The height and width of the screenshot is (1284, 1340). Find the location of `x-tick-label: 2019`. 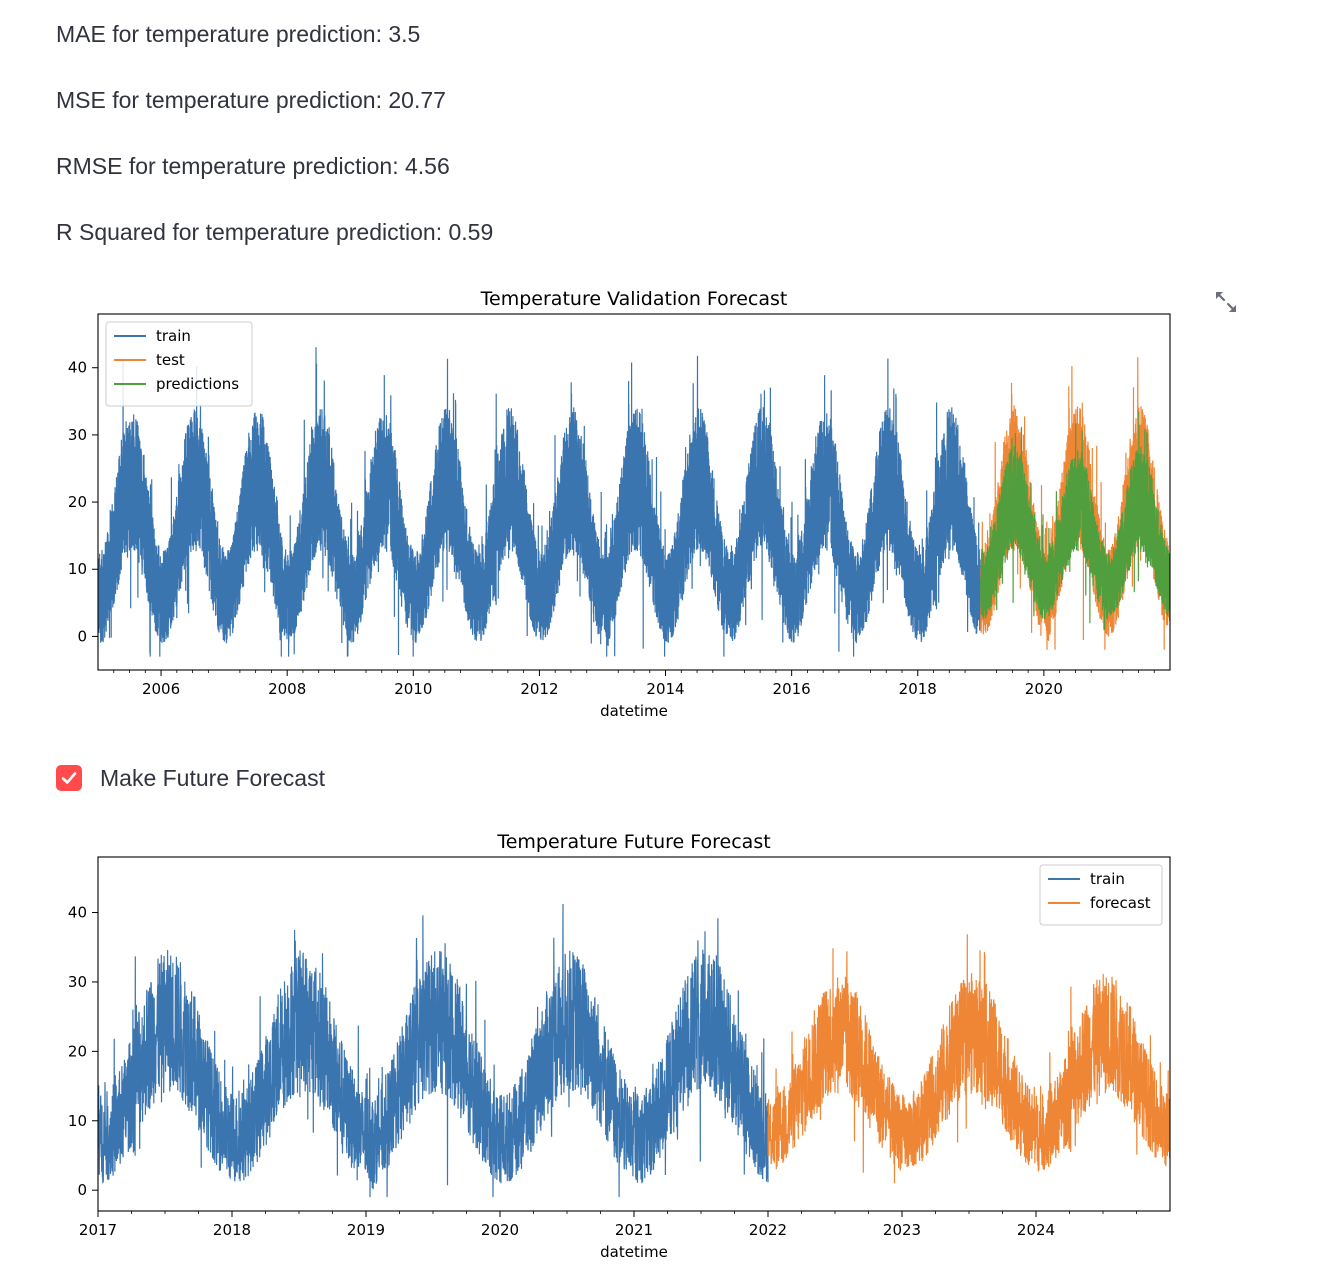

x-tick-label: 2019 is located at coordinates (366, 1230).